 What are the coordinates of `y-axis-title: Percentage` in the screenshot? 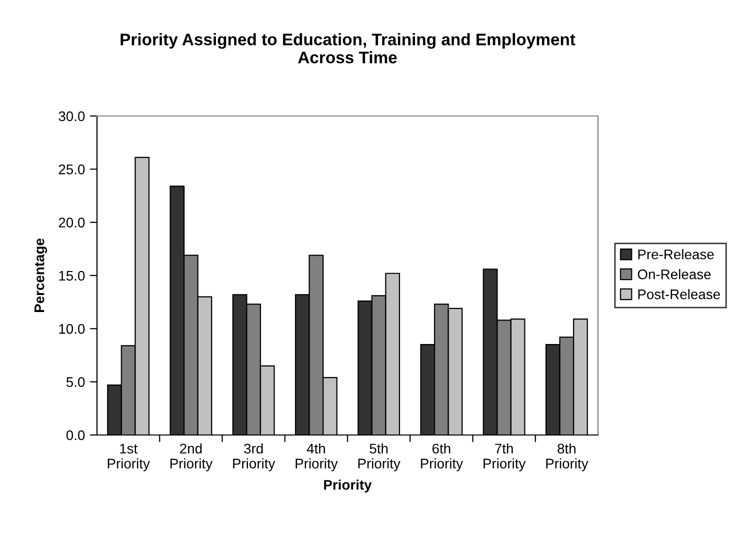 It's located at (41, 275).